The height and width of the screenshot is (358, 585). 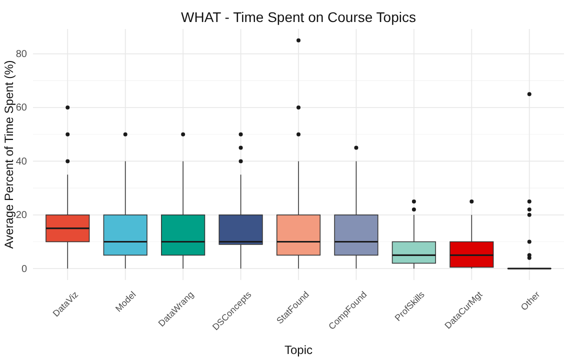 I want to click on x-axis-title: Topic, so click(x=298, y=350).